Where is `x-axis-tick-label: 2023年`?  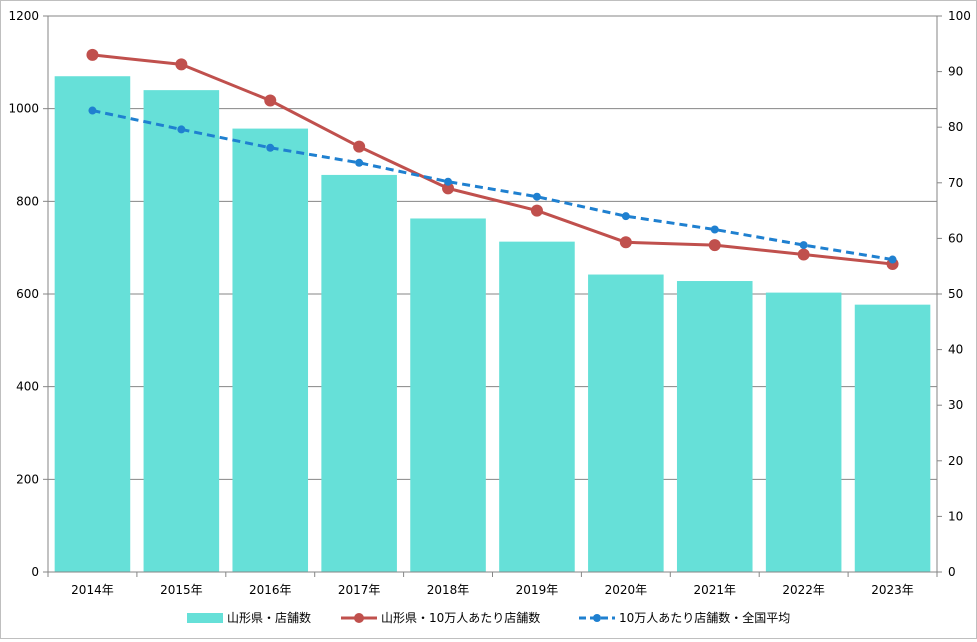
x-axis-tick-label: 2023年 is located at coordinates (892, 590).